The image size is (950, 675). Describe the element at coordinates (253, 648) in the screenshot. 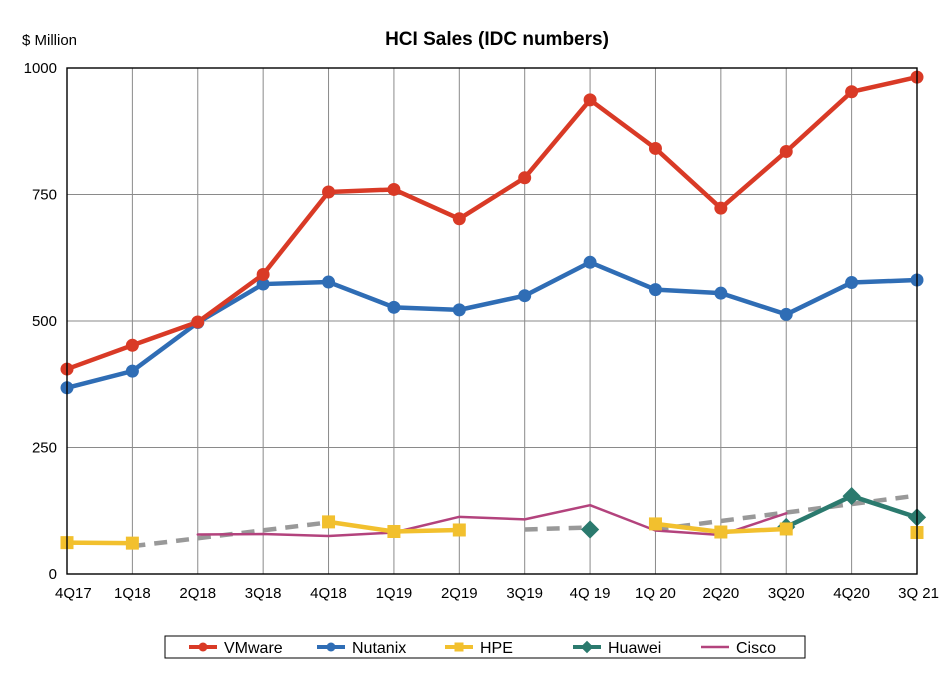

I see `legend-label: VMware` at that location.